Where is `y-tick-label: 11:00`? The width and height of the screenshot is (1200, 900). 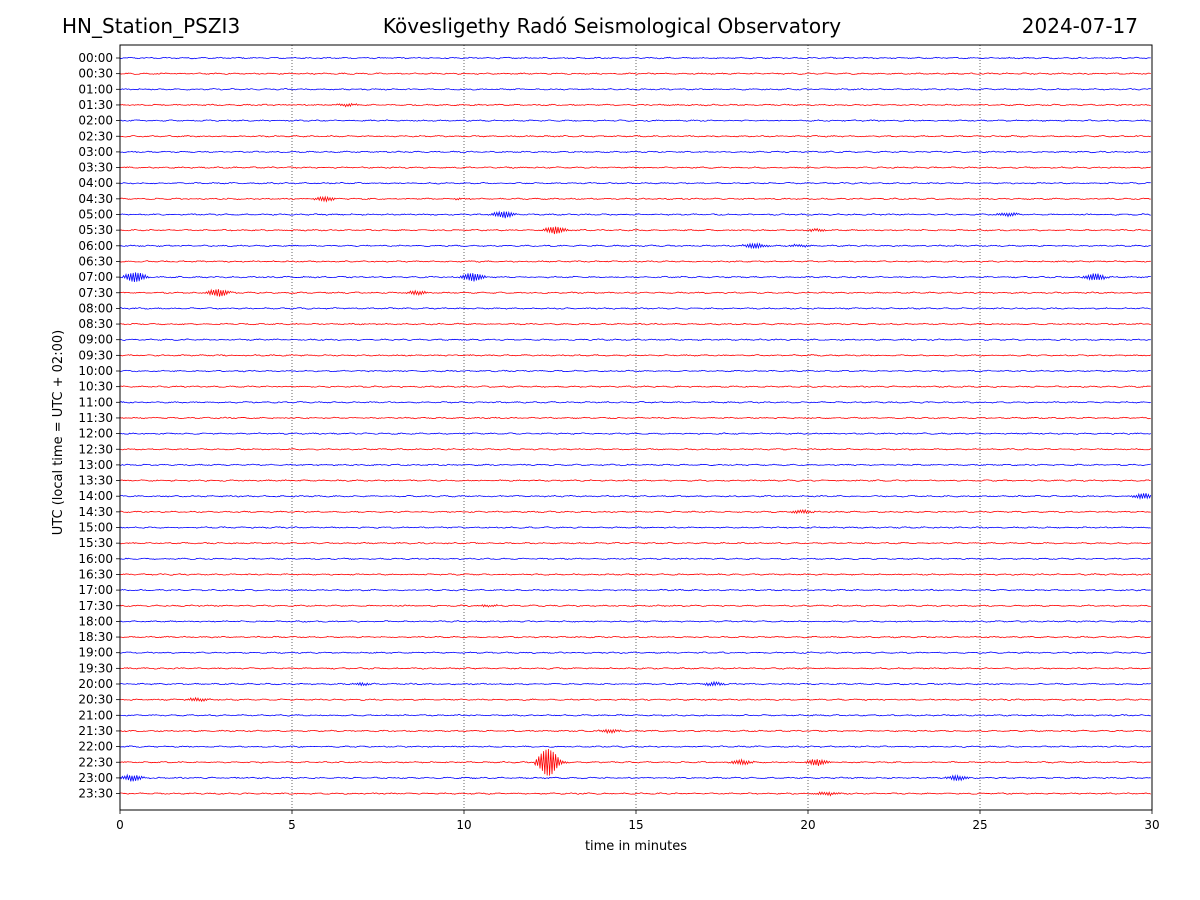
y-tick-label: 11:00 is located at coordinates (95, 402).